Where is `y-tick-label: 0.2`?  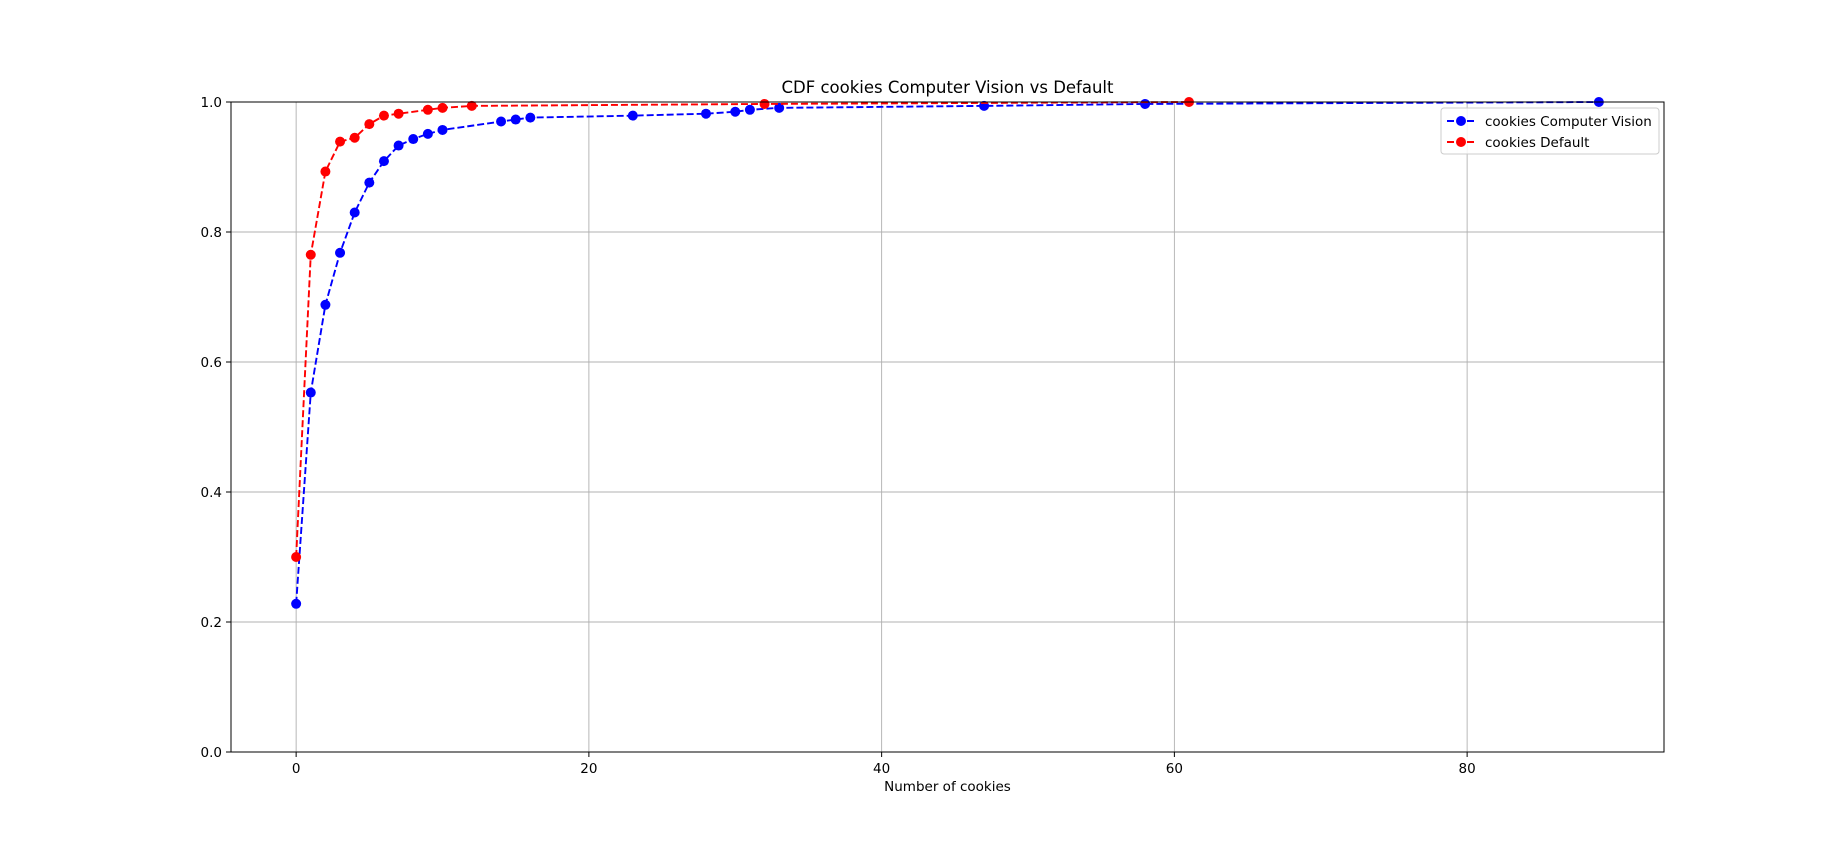
y-tick-label: 0.2 is located at coordinates (211, 623).